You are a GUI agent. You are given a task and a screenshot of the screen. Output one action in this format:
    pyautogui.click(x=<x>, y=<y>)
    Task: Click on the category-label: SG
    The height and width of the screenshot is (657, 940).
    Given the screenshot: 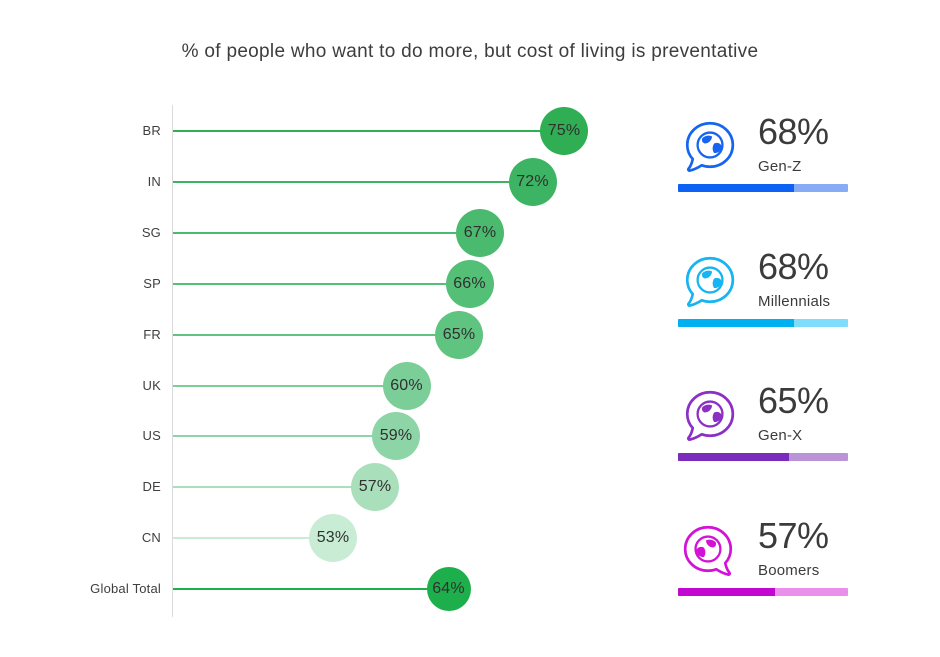 What is the action you would take?
    pyautogui.click(x=151, y=232)
    